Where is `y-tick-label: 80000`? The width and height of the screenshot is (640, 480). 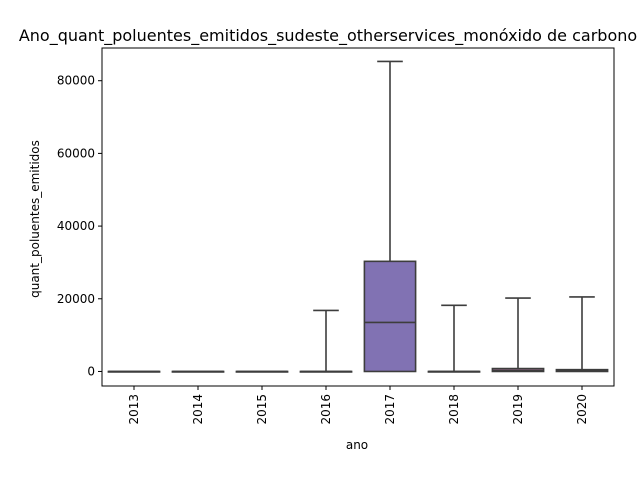 y-tick-label: 80000 is located at coordinates (76, 81).